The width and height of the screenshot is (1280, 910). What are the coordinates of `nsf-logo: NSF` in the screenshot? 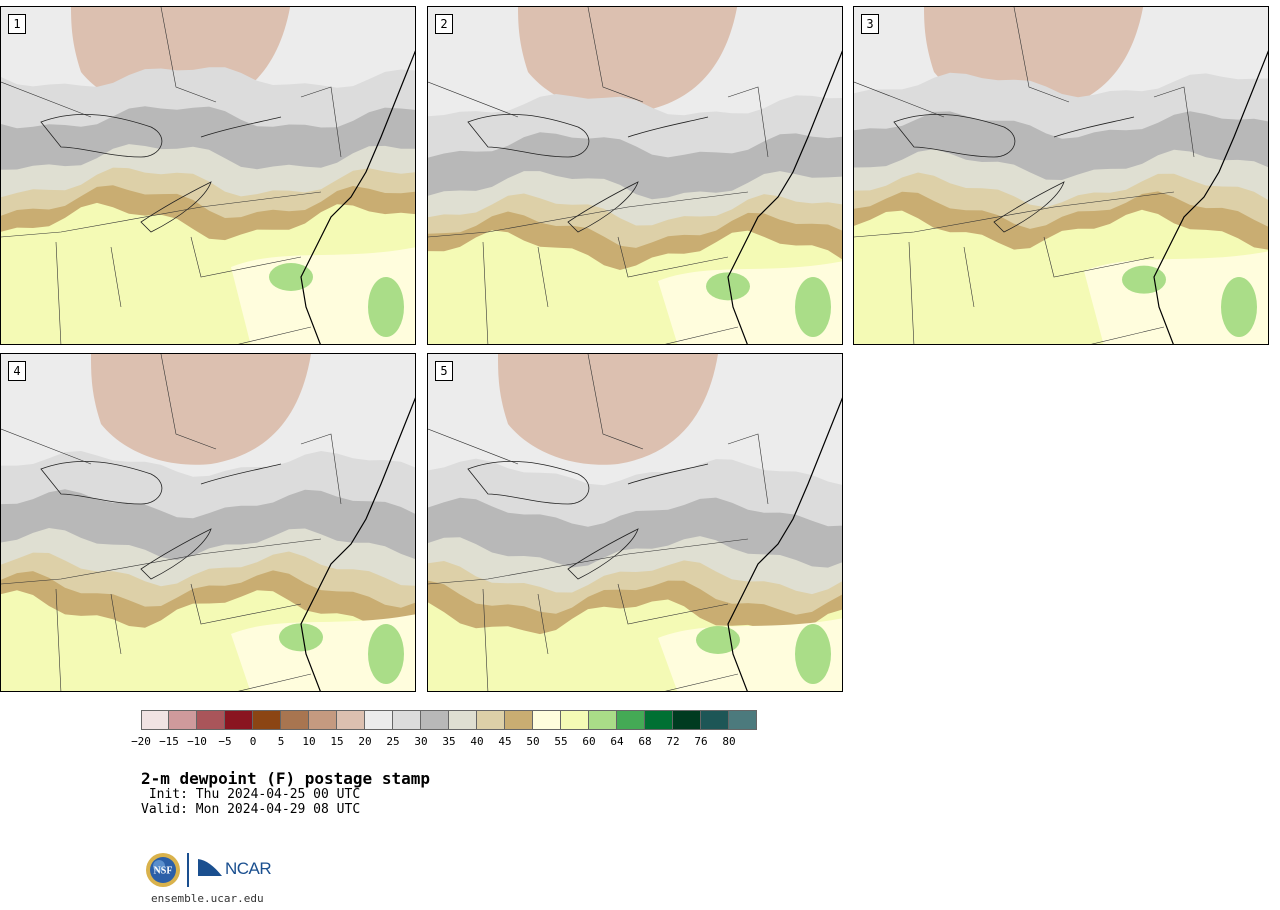 It's located at (163, 870).